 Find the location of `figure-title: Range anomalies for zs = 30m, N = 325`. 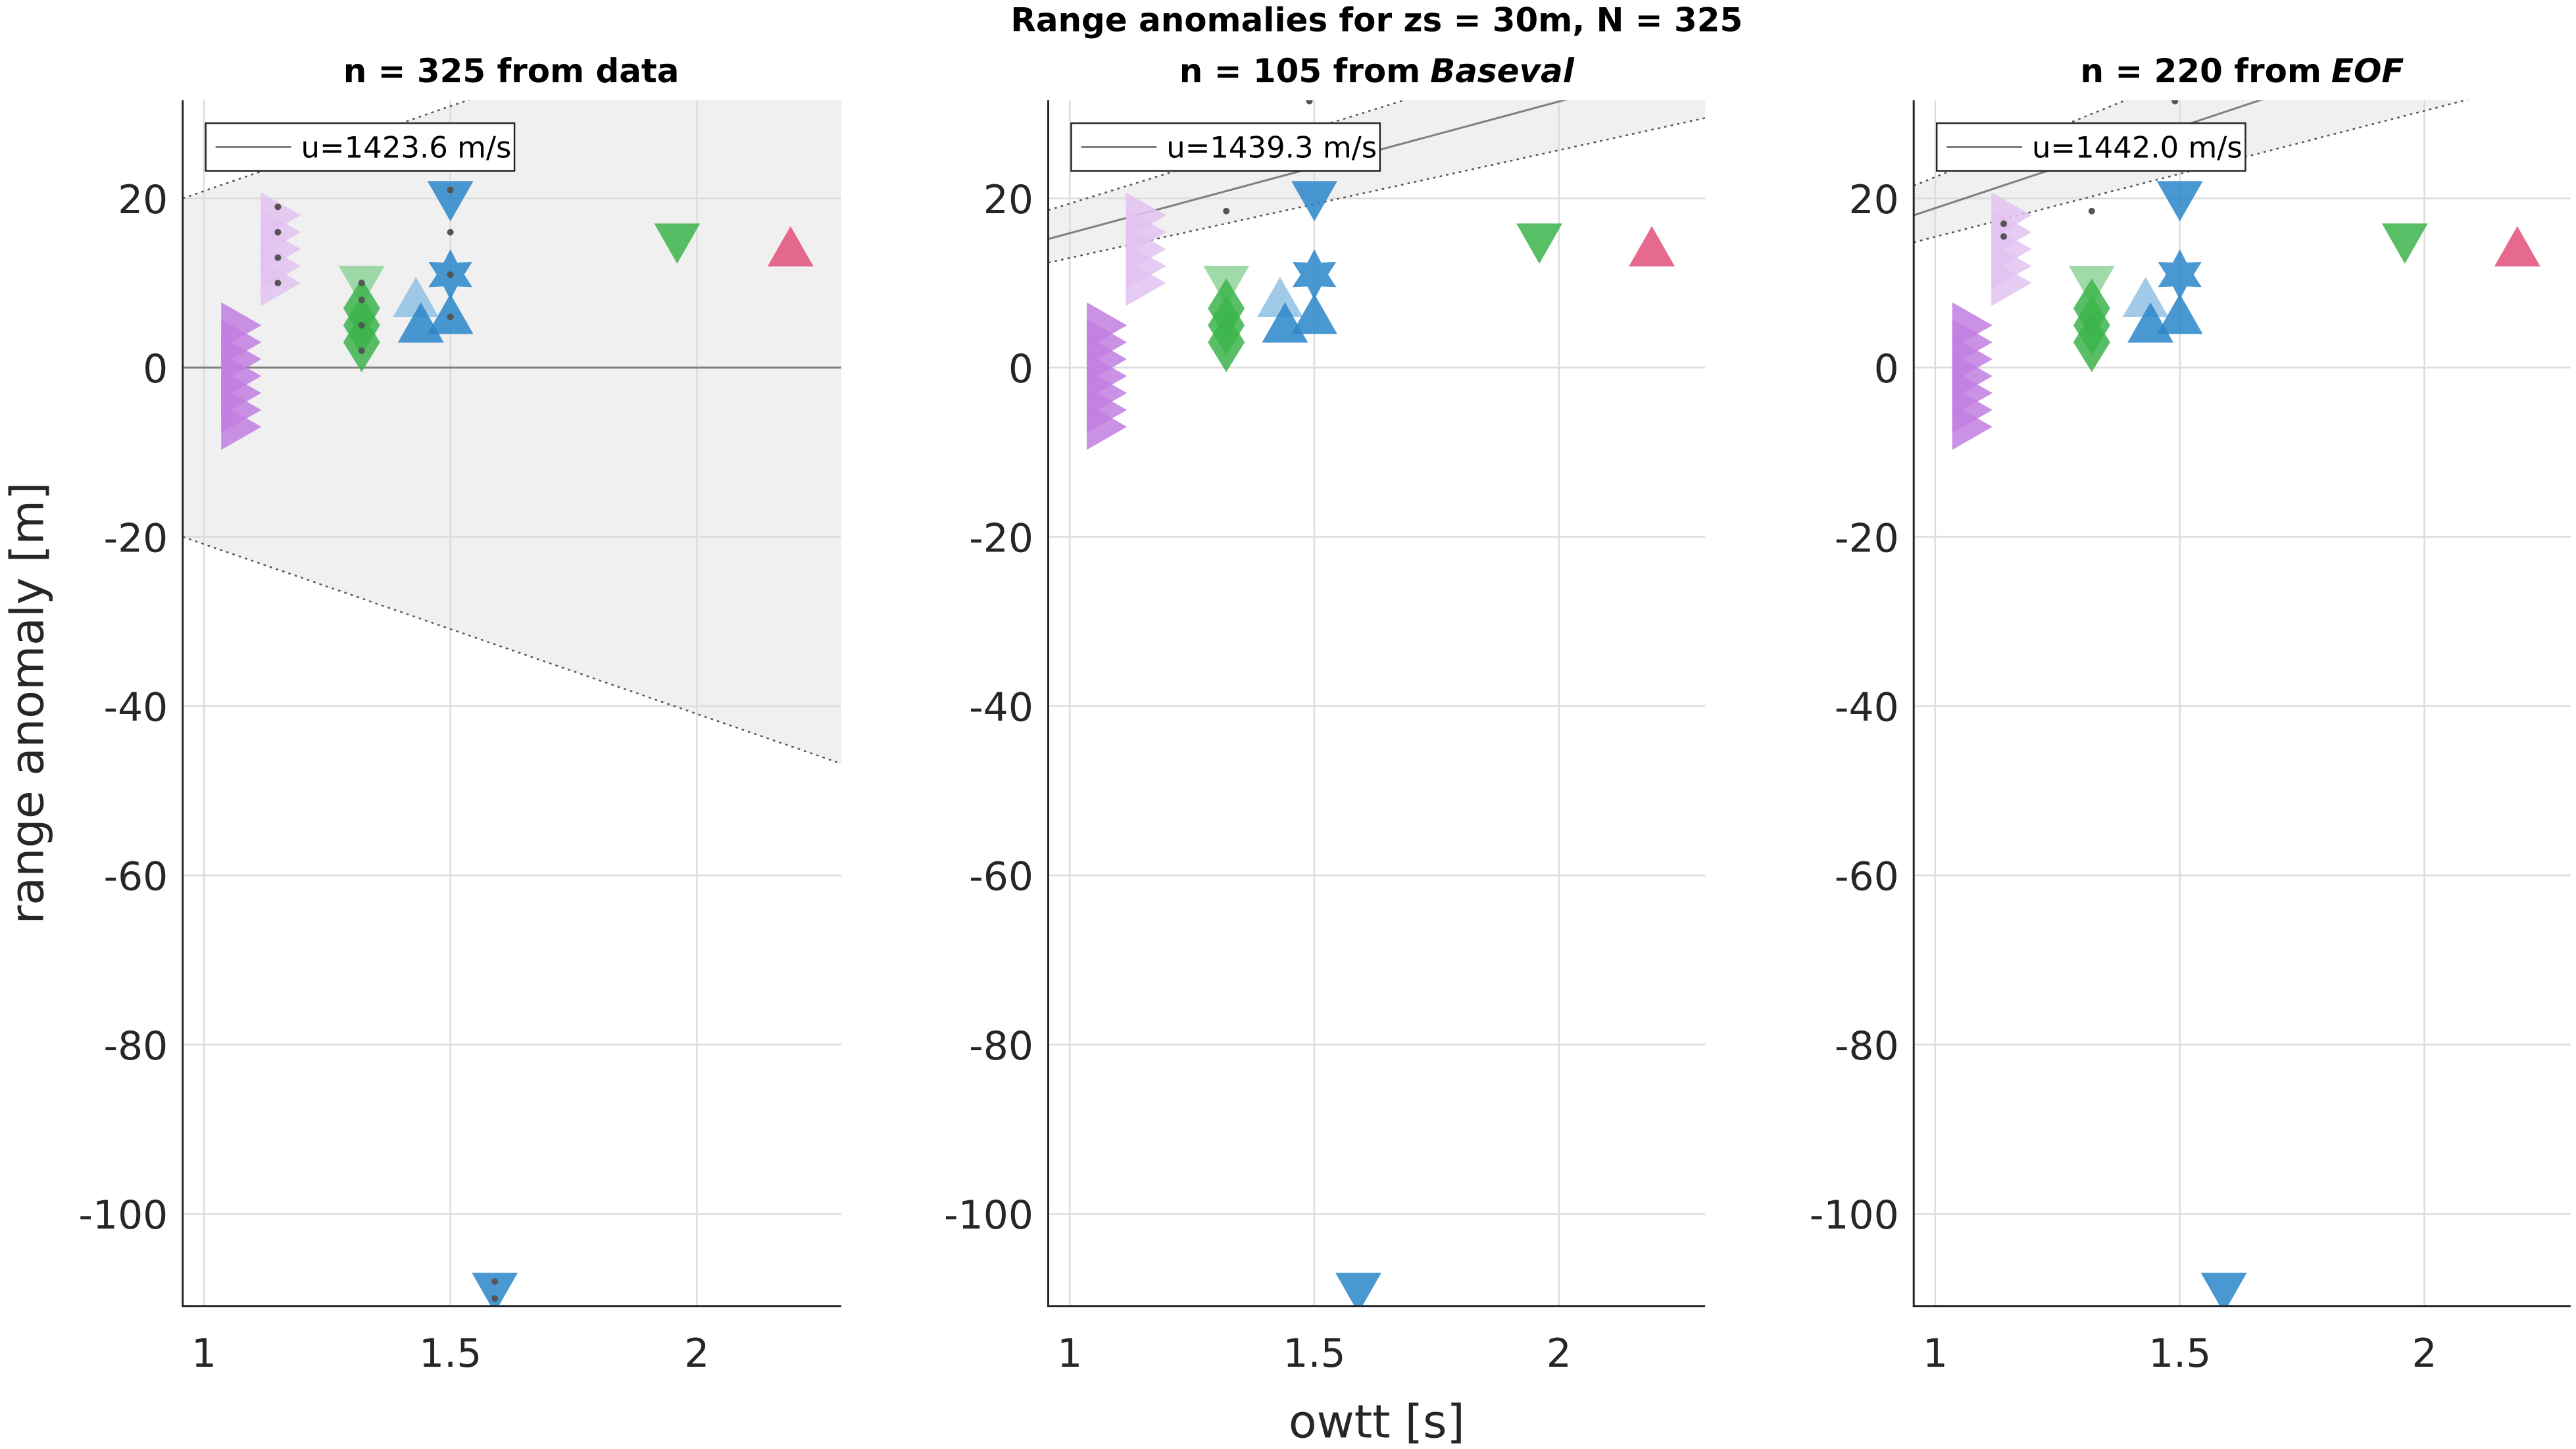

figure-title: Range anomalies for zs = 30m, N = 325 is located at coordinates (1376, 20).